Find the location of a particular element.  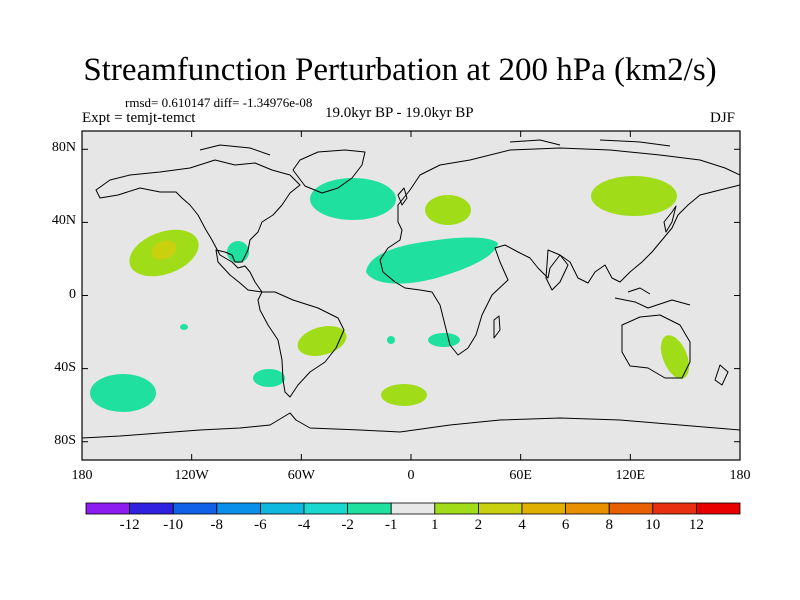

anomaly-europe is located at coordinates (448, 210).